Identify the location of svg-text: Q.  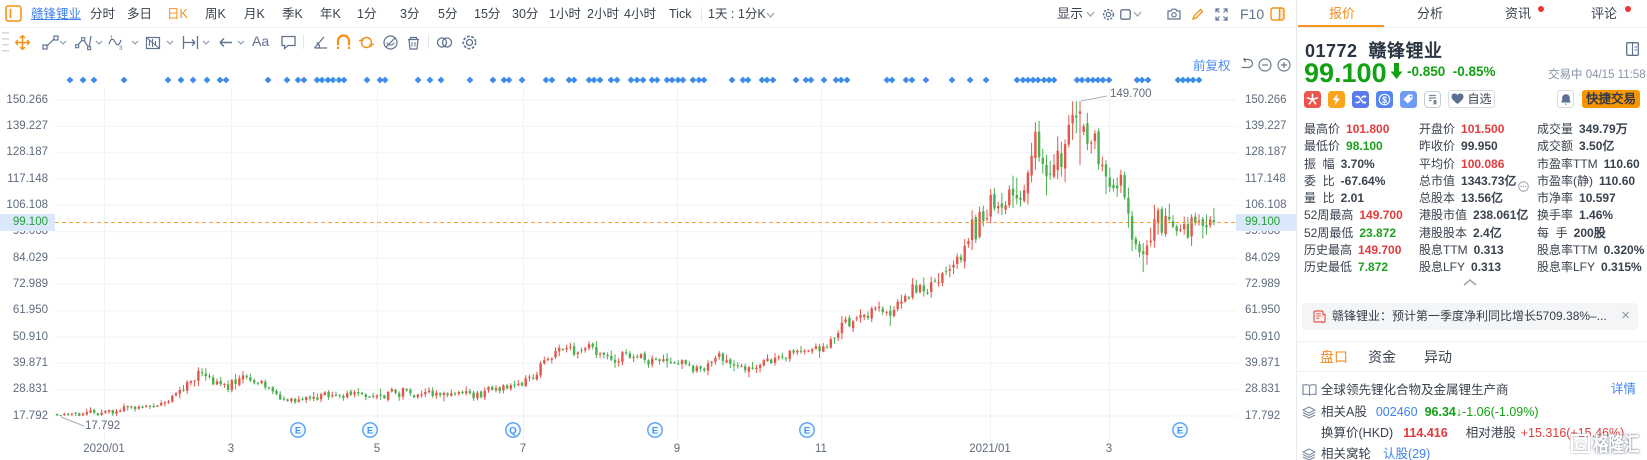
(512, 431).